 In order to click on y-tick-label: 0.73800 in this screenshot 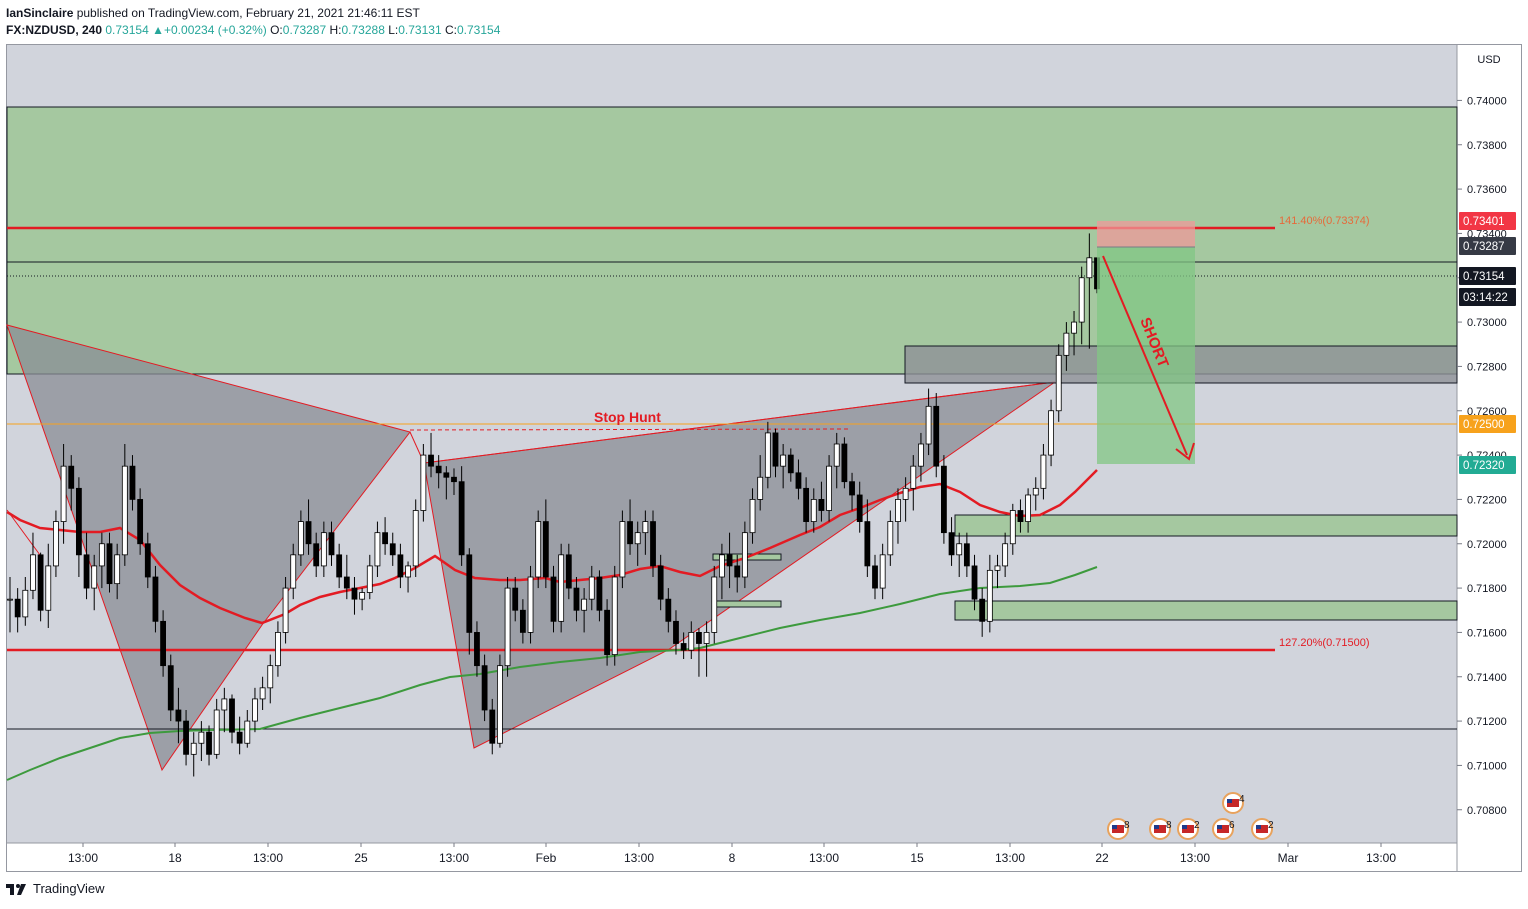, I will do `click(1487, 146)`.